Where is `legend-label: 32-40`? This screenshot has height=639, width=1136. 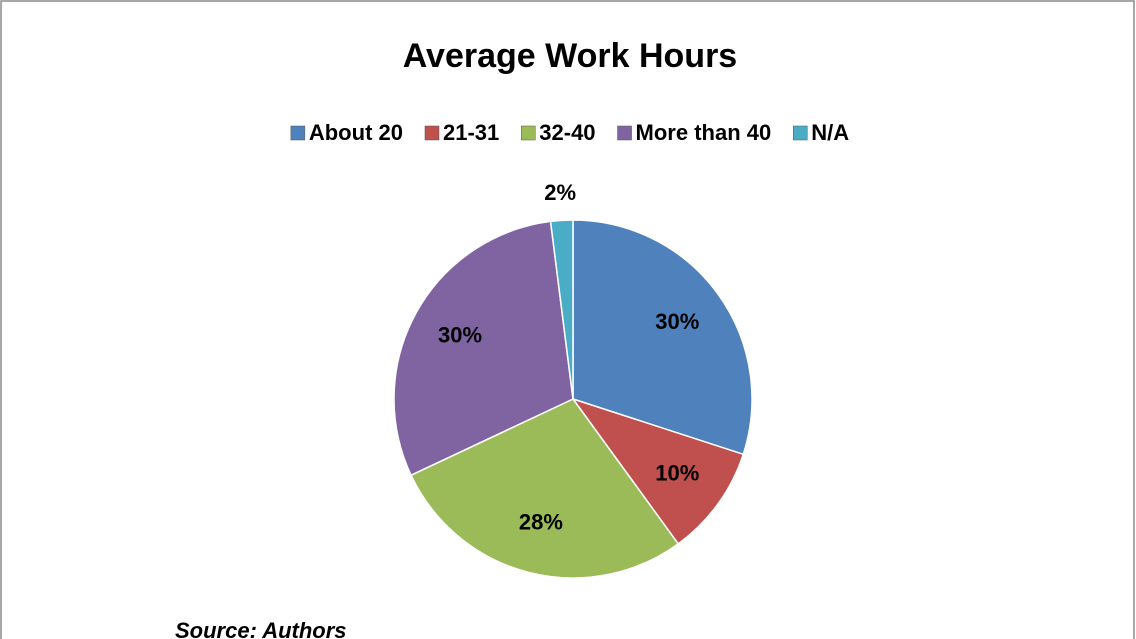
legend-label: 32-40 is located at coordinates (567, 132).